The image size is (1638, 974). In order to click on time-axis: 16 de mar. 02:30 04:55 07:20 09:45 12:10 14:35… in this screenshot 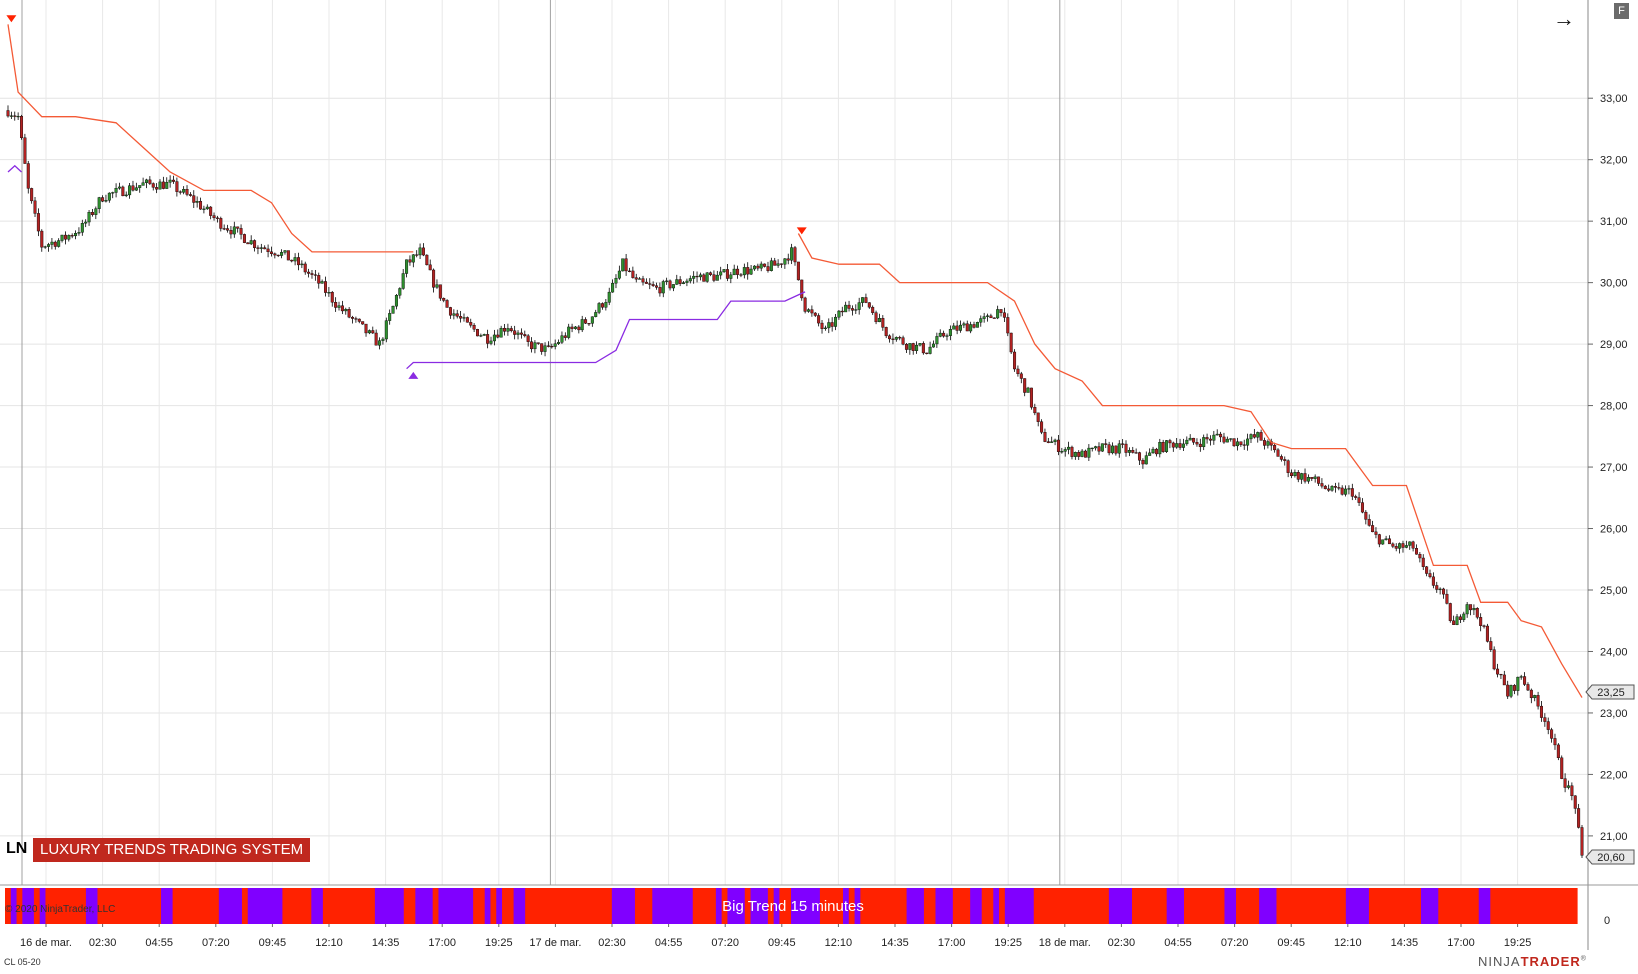, I will do `click(775, 935)`.